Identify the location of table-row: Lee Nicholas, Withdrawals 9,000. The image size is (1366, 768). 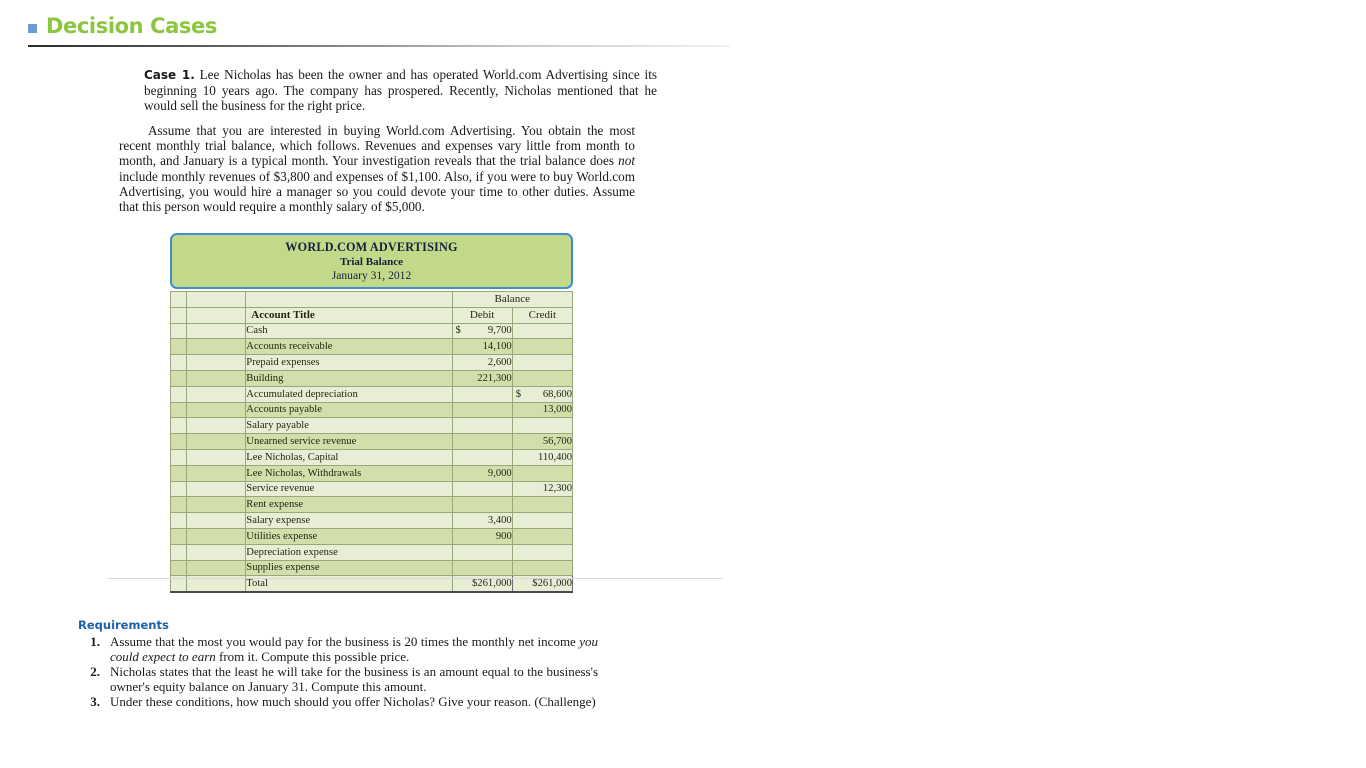
(371, 473).